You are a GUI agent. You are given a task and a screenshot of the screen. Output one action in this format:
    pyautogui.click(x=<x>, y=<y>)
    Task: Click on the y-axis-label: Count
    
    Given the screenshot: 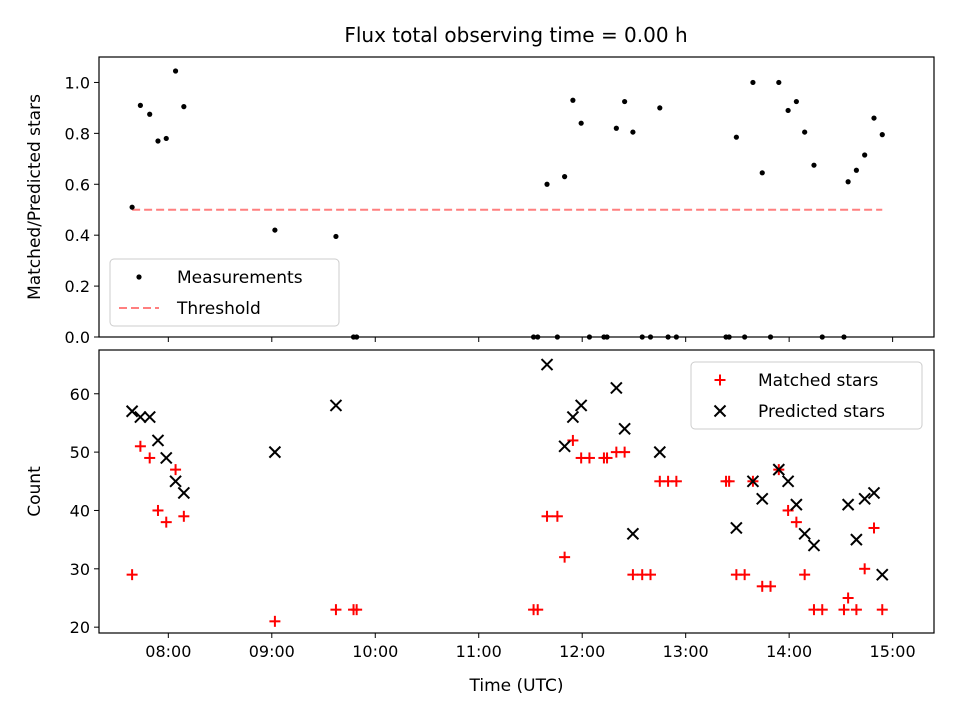 What is the action you would take?
    pyautogui.click(x=35, y=491)
    